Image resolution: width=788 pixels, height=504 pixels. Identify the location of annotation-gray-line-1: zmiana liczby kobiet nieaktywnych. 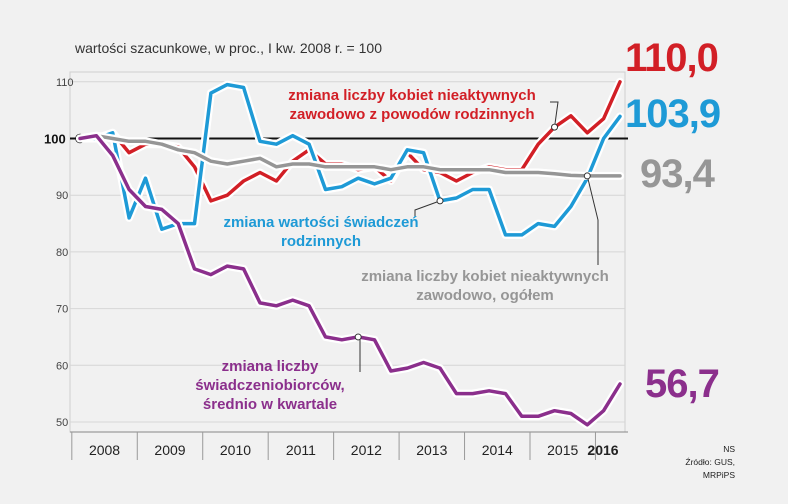
(485, 276).